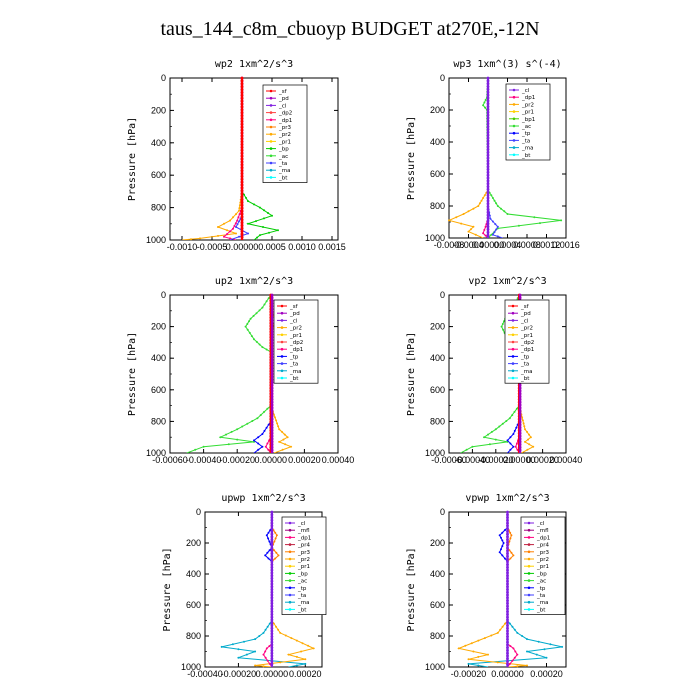 The image size is (700, 700). I want to click on data-point-pr3, so click(511, 535).